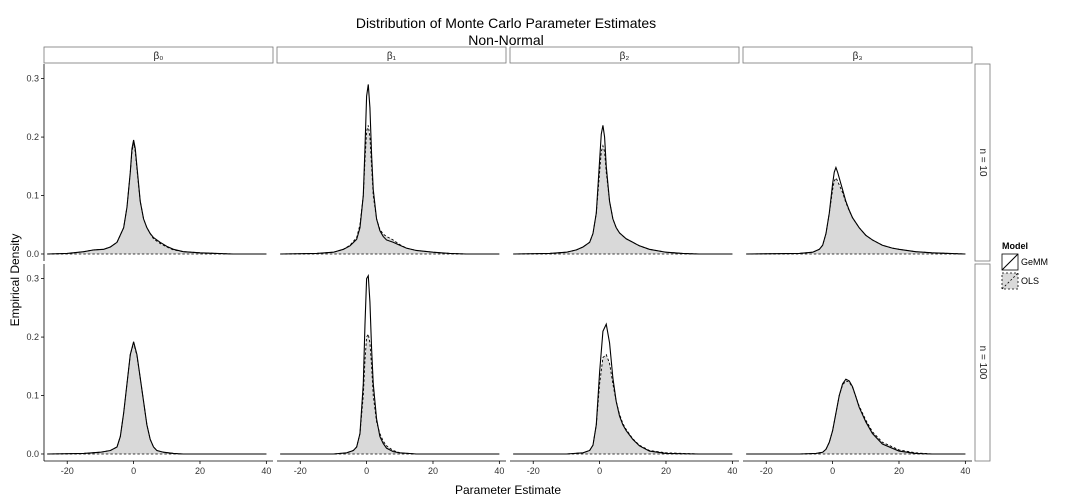 This screenshot has height=504, width=1080. Describe the element at coordinates (965, 471) in the screenshot. I see `x-tick-label-col-3-3: 40` at that location.